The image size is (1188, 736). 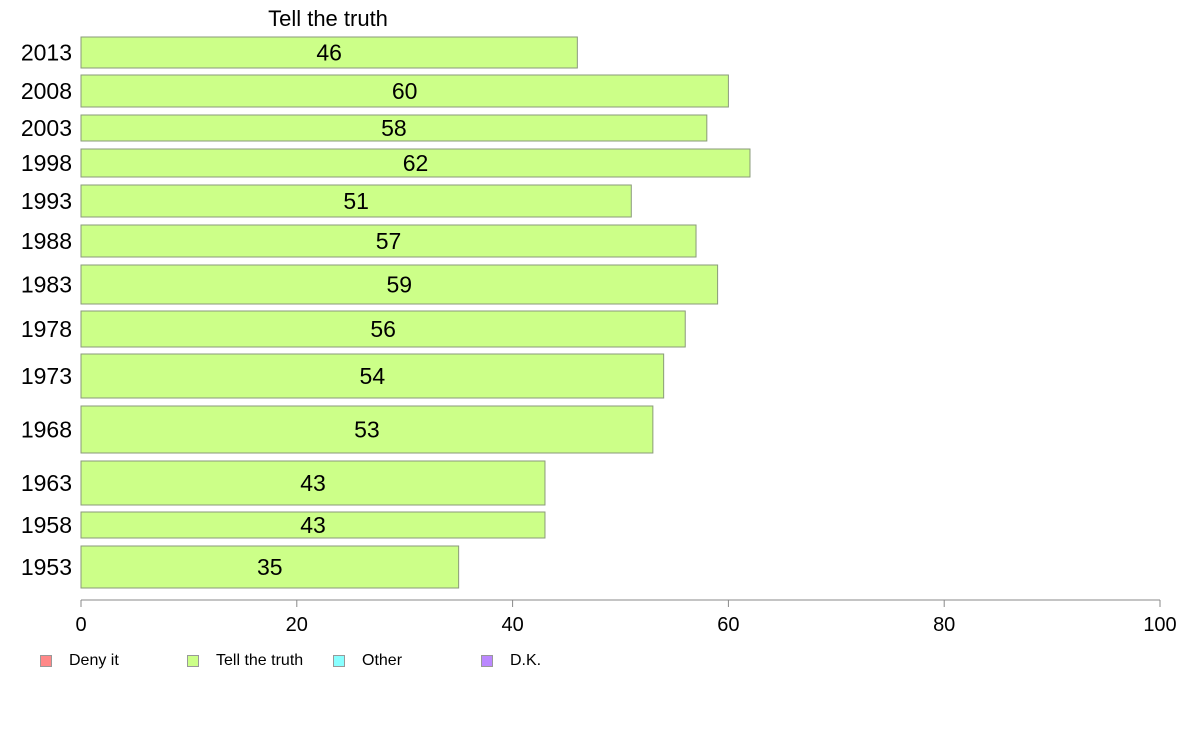 I want to click on x-tick-label-40: 40, so click(x=512, y=625).